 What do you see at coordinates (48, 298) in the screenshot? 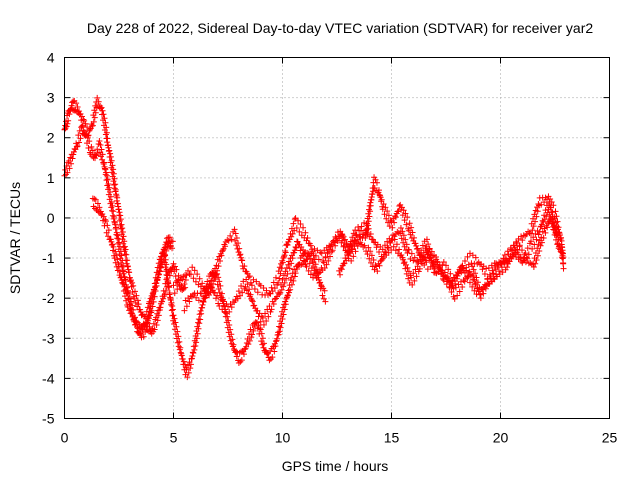
I see `y-tick-label: -2` at bounding box center [48, 298].